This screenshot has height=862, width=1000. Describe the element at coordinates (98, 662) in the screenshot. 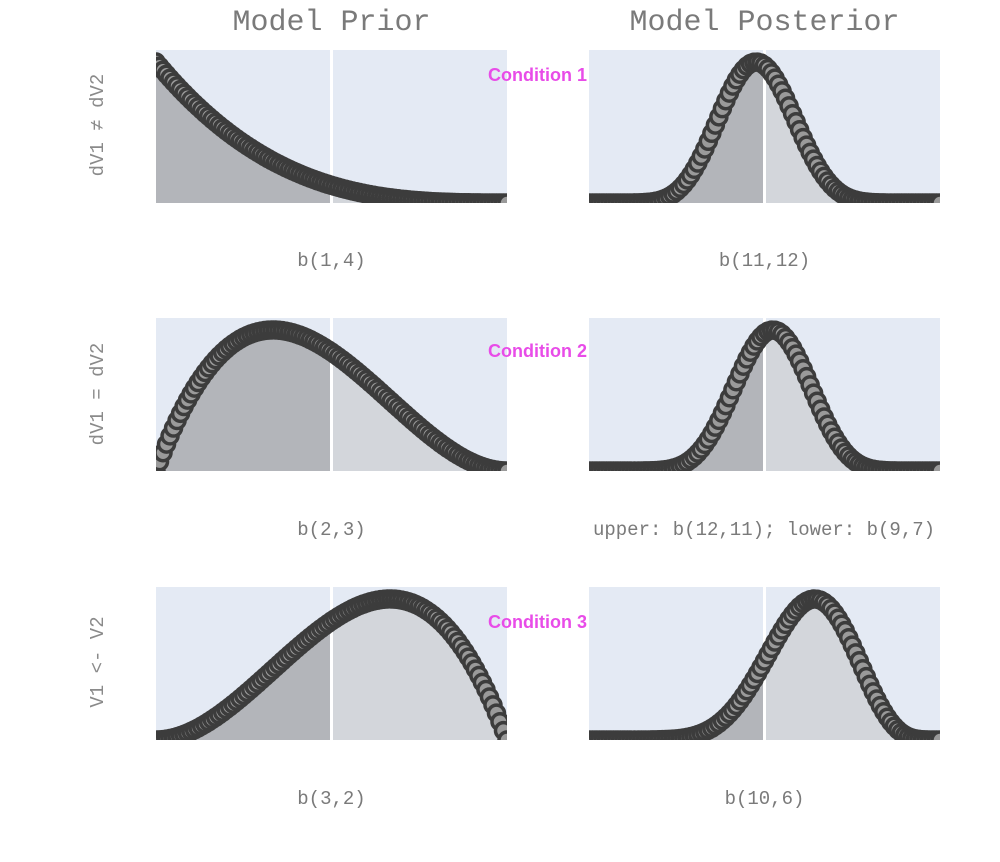

I see `row-label-3: V1 <- V2` at that location.